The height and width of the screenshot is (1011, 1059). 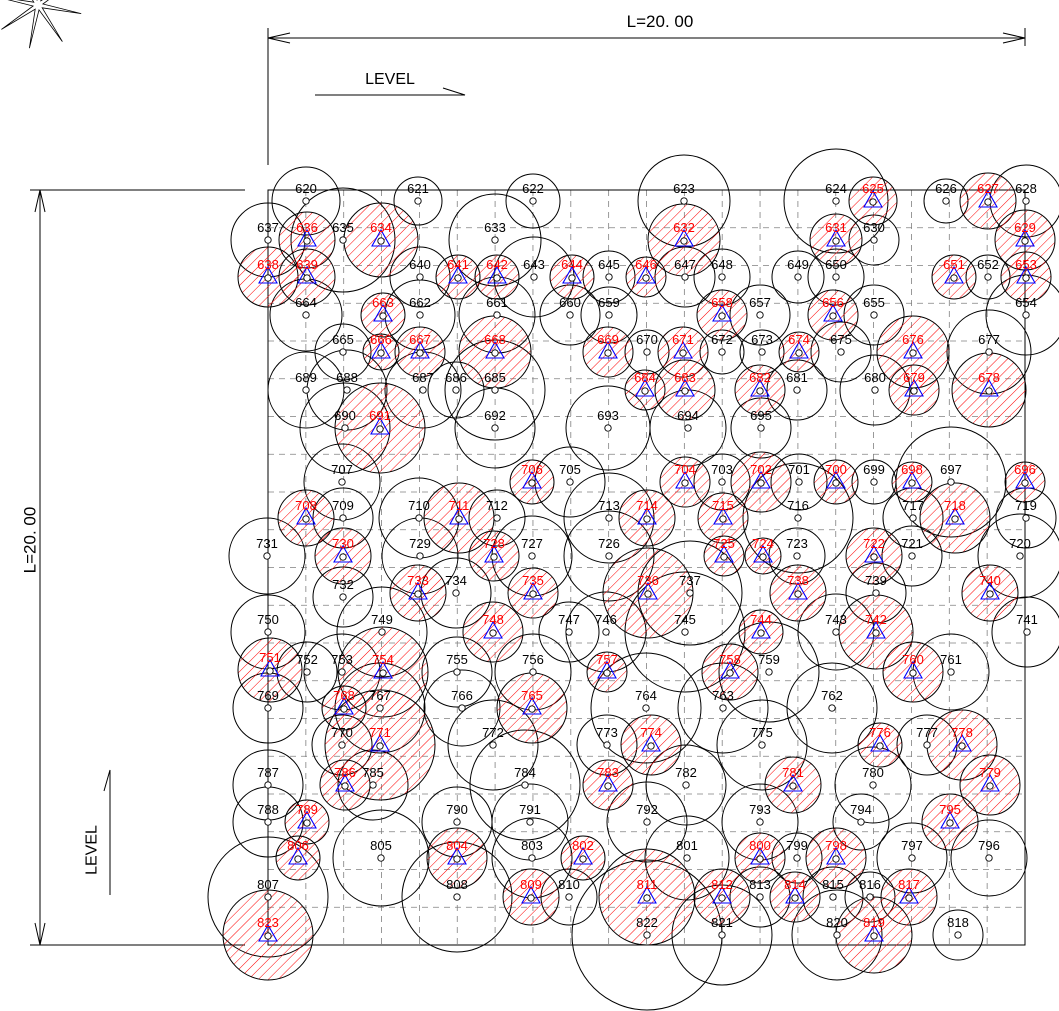 I want to click on point-label: 815, so click(x=833, y=884).